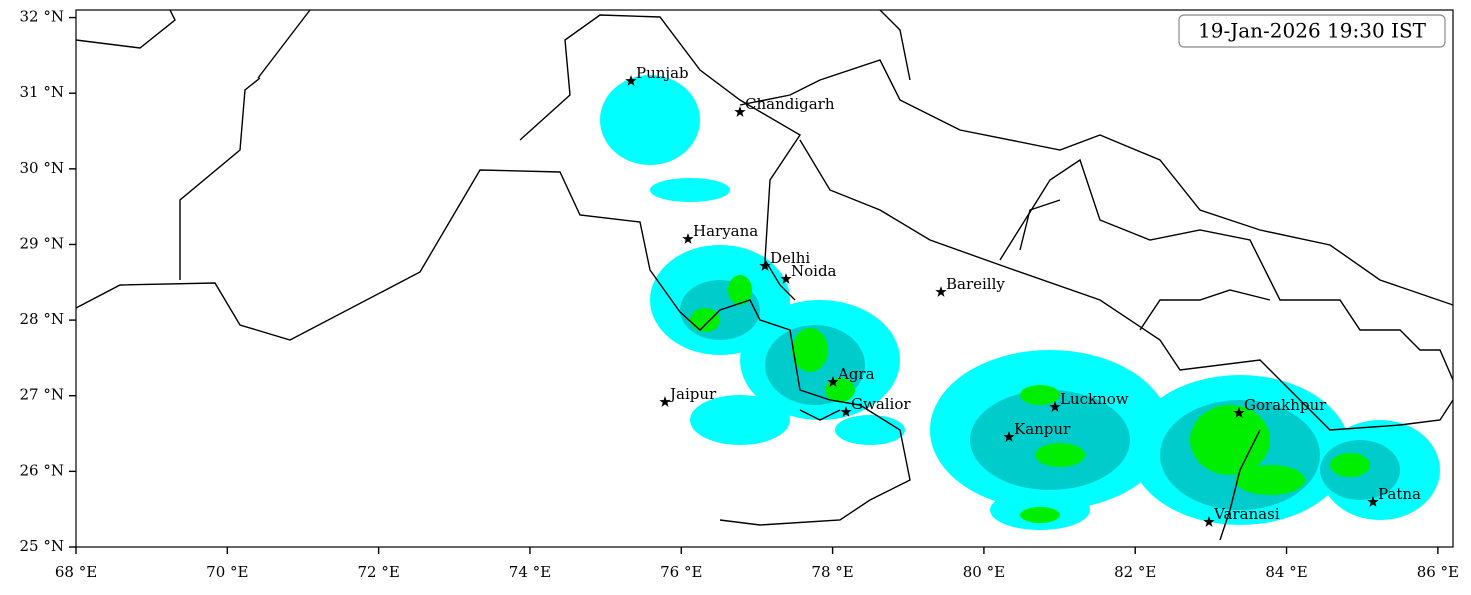 Image resolution: width=1471 pixels, height=595 pixels. What do you see at coordinates (725, 231) in the screenshot?
I see `city-label: Haryana` at bounding box center [725, 231].